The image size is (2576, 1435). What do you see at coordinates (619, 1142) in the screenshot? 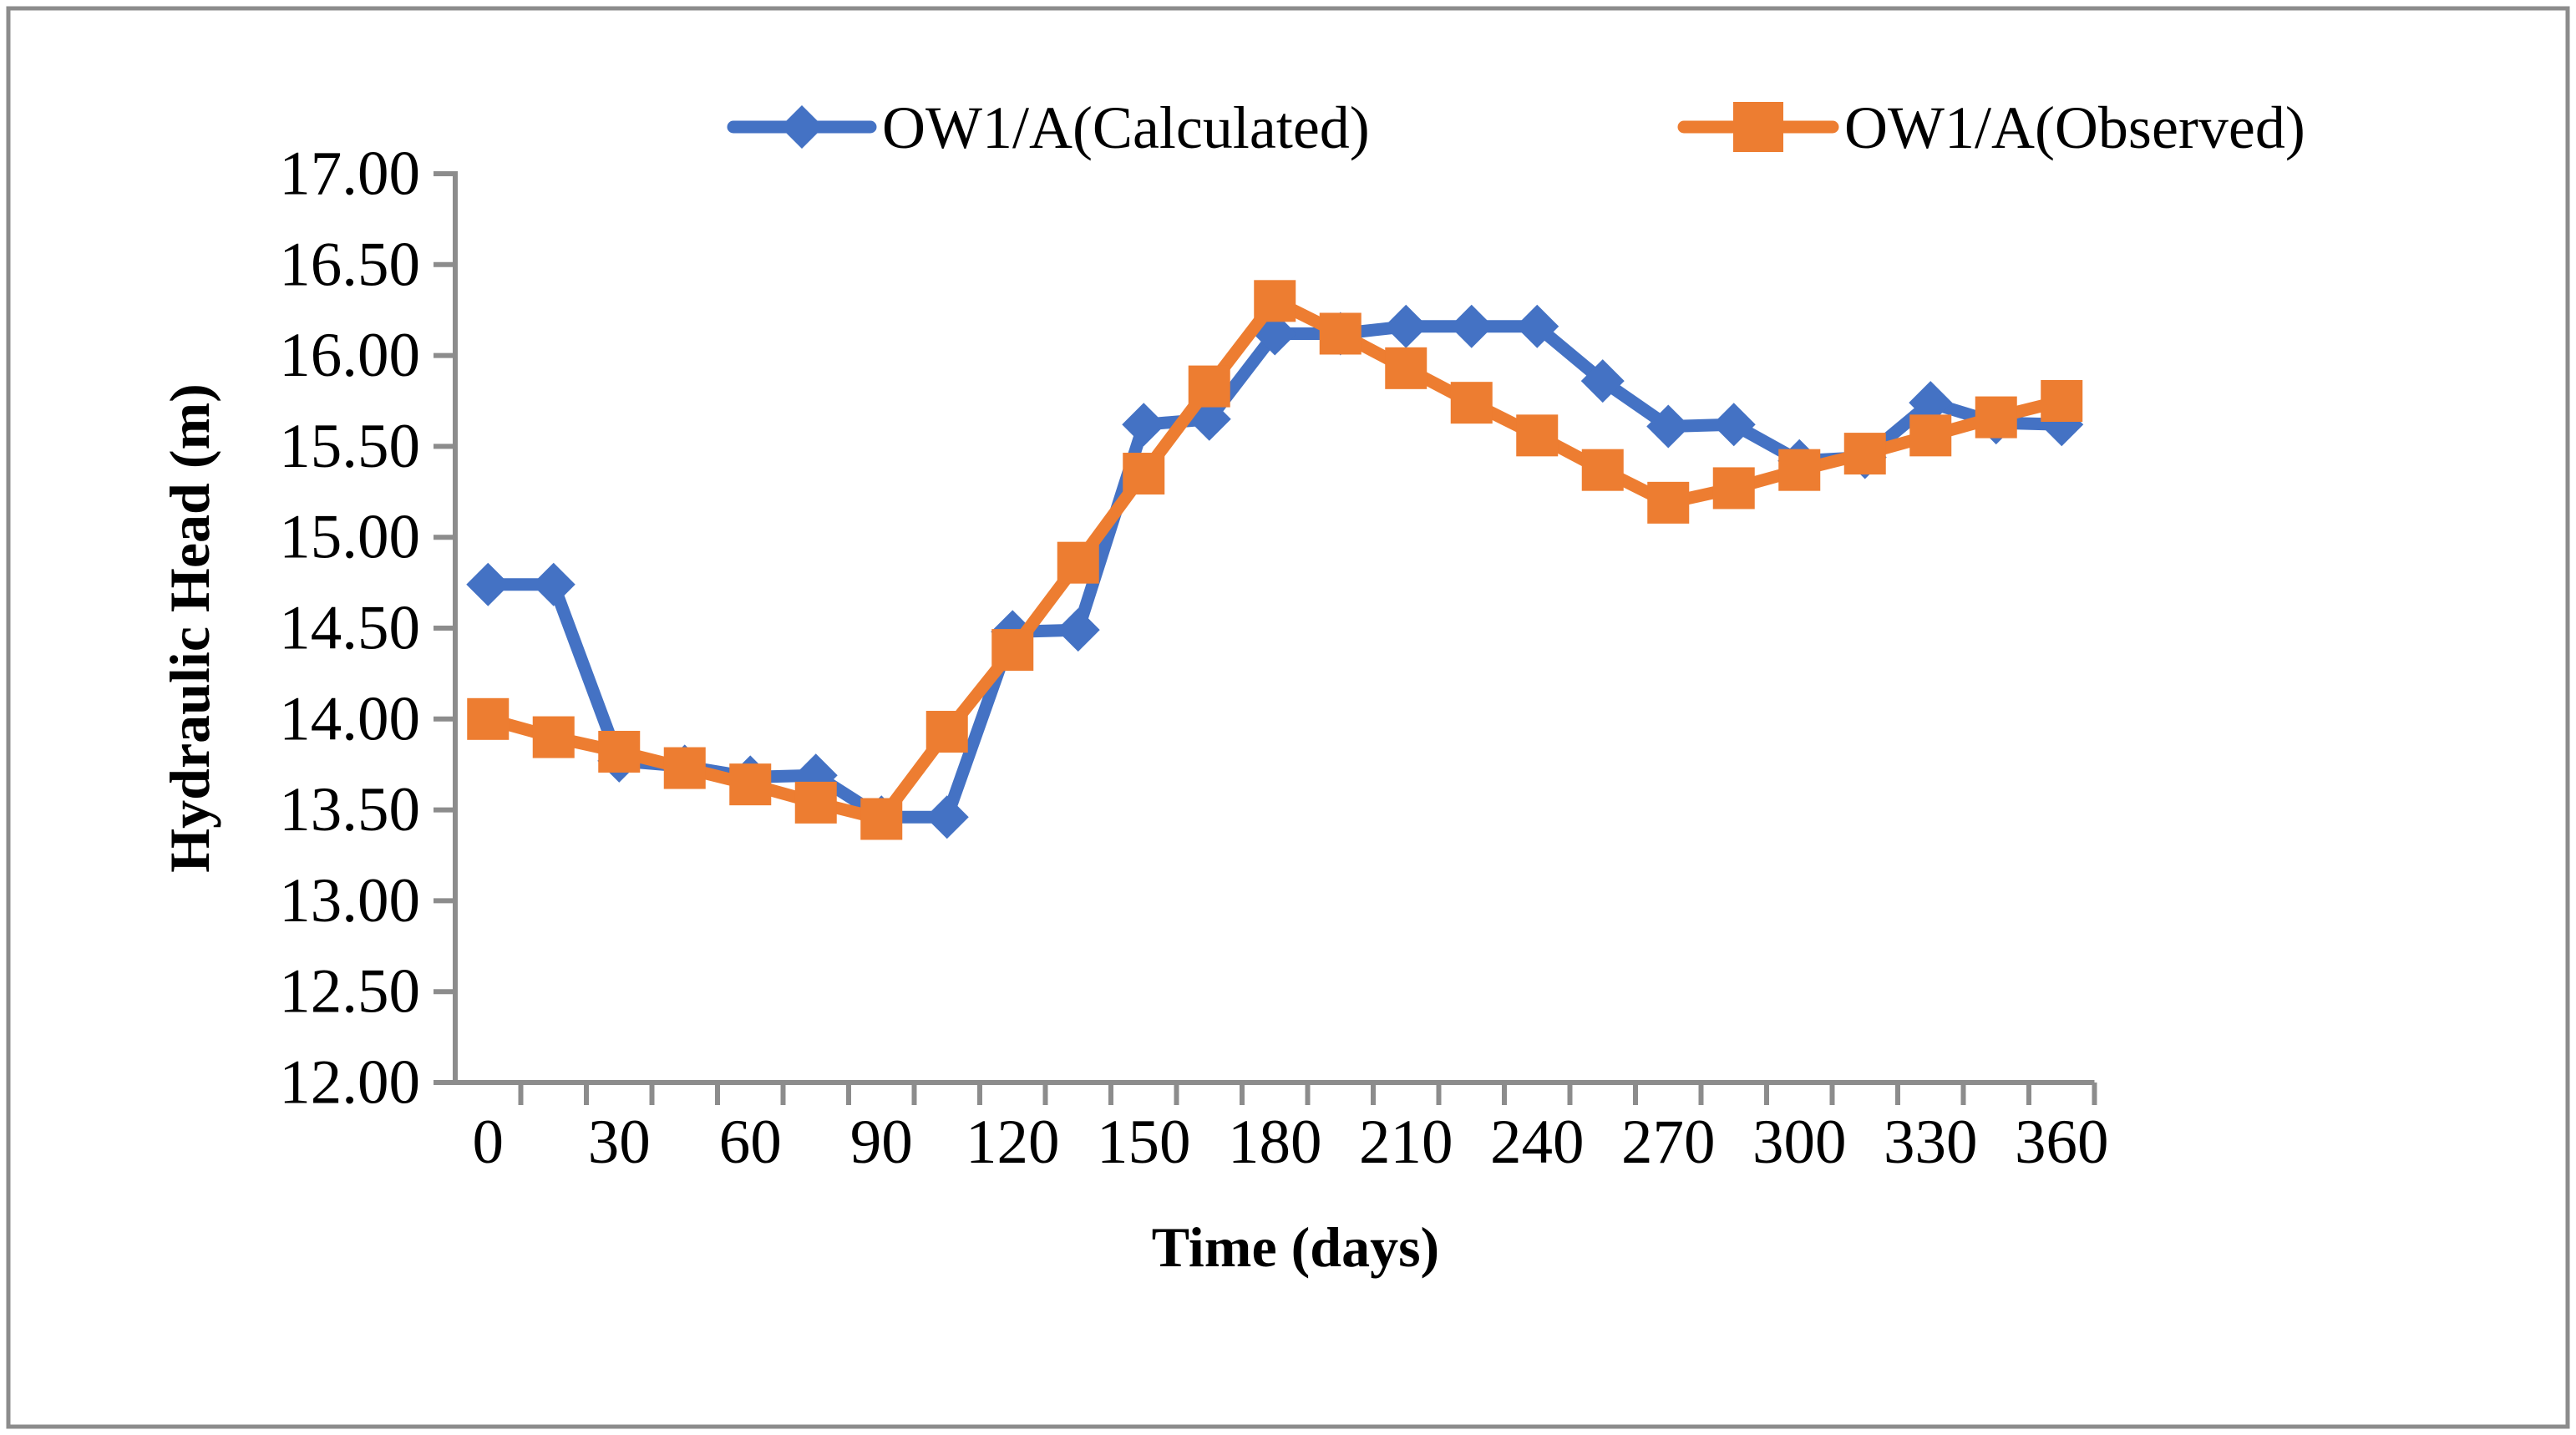
I see `x-tick-label: 30` at bounding box center [619, 1142].